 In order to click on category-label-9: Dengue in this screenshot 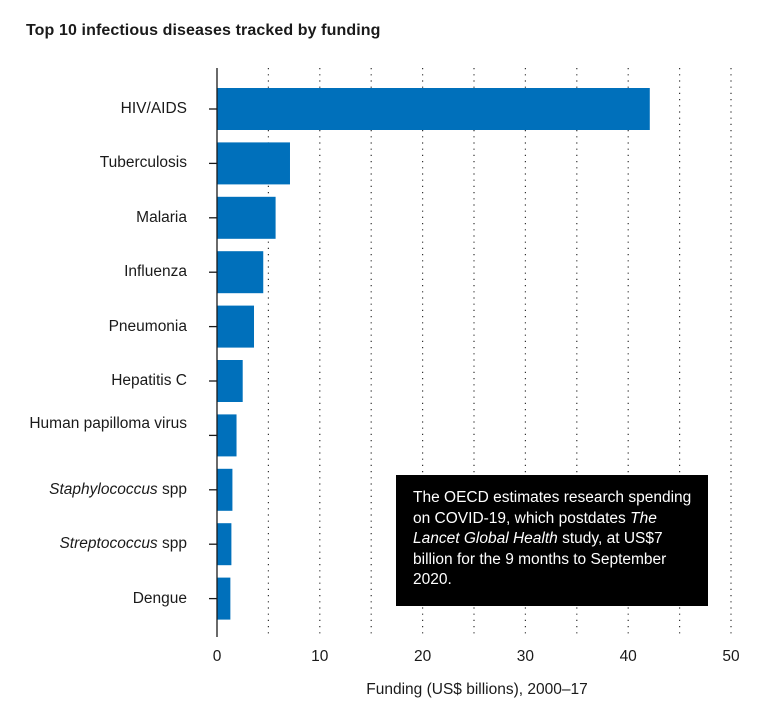, I will do `click(159, 598)`.